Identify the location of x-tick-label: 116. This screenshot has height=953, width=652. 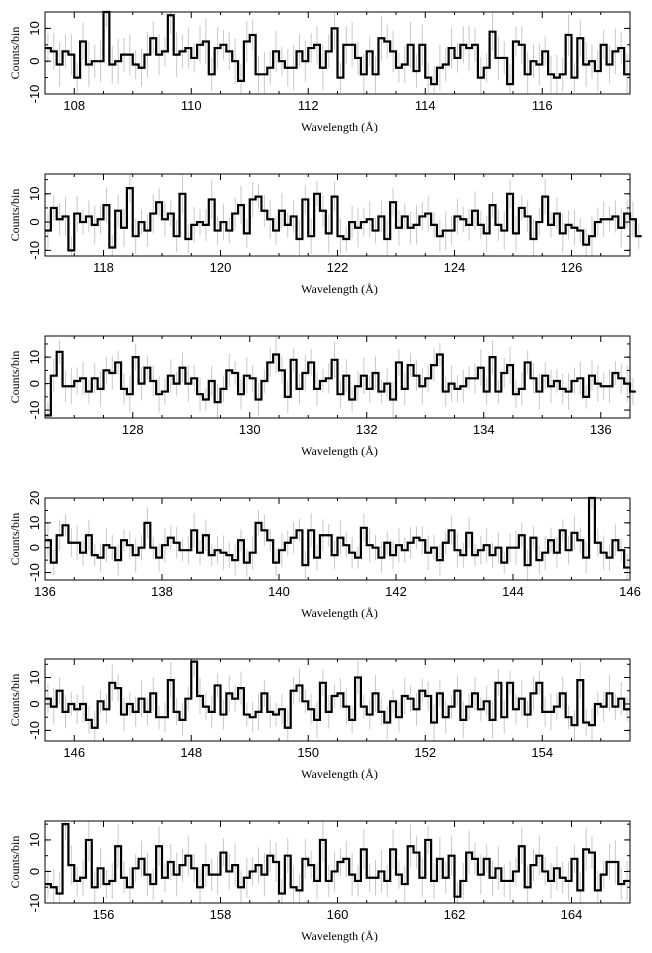
(542, 105).